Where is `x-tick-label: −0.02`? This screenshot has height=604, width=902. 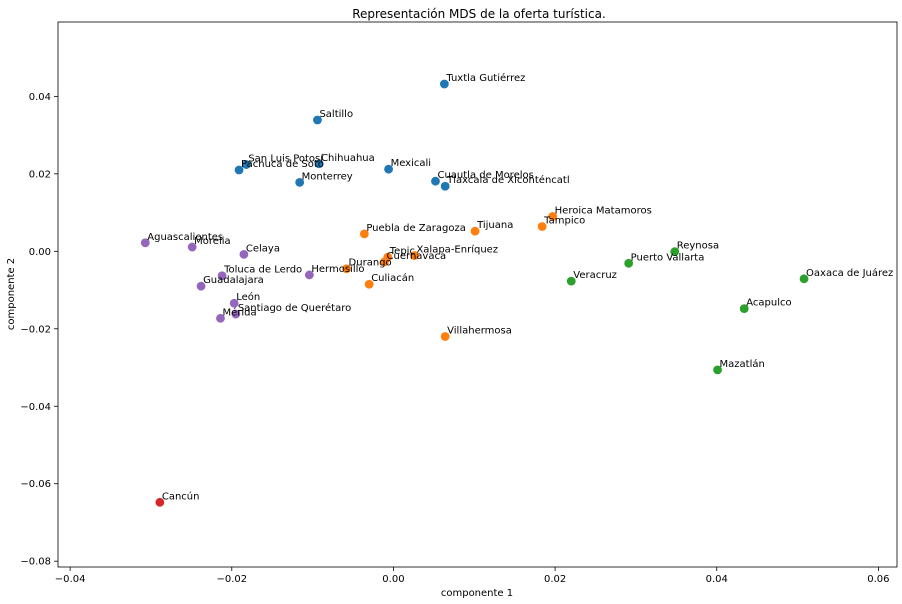
x-tick-label: −0.02 is located at coordinates (231, 579).